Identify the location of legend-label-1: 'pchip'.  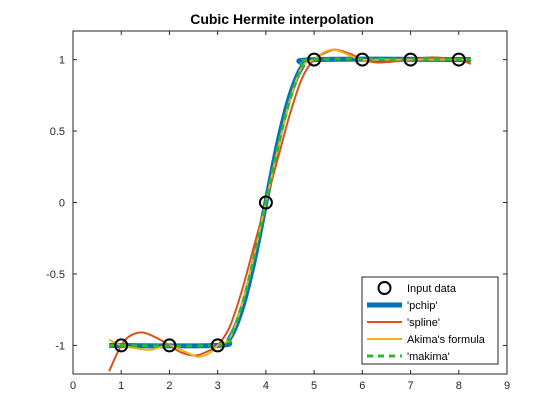
(422, 306).